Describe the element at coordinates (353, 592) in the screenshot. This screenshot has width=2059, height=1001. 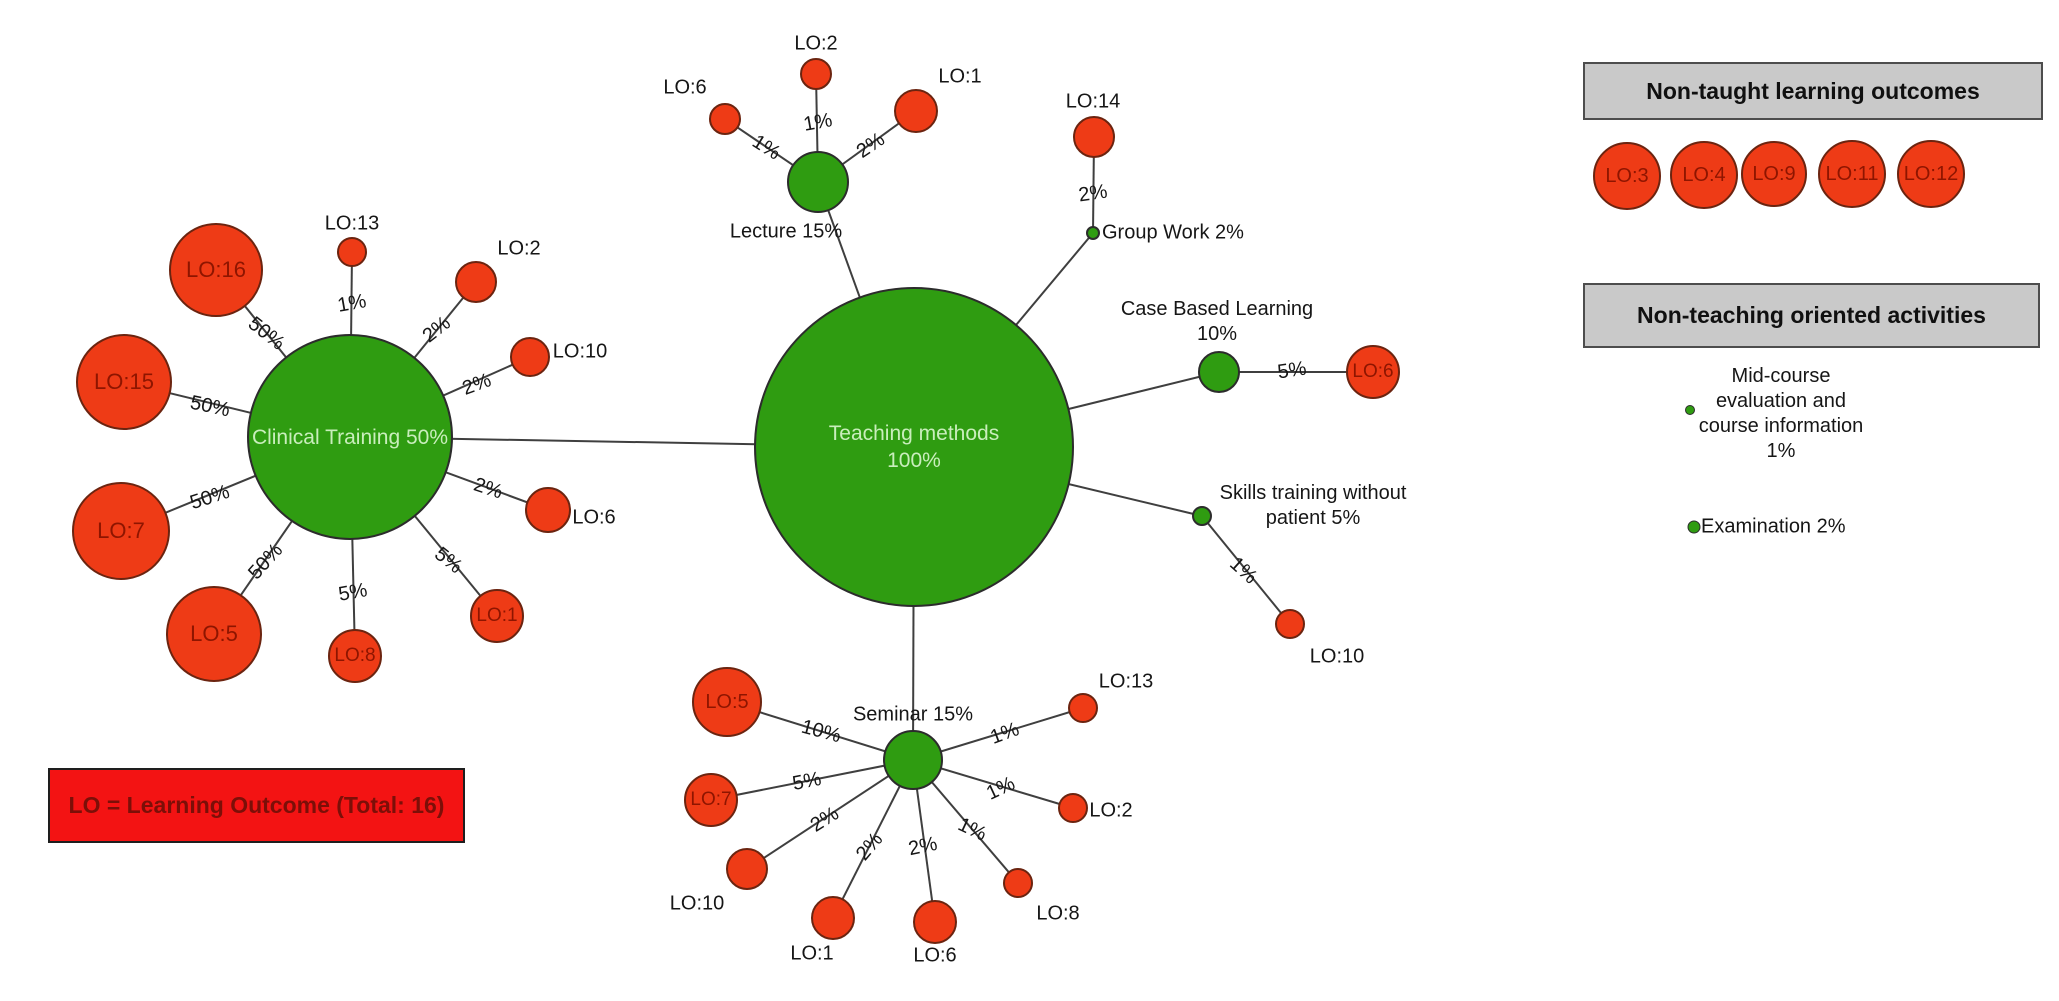
I see `pct-lo8-clinical: 5%` at that location.